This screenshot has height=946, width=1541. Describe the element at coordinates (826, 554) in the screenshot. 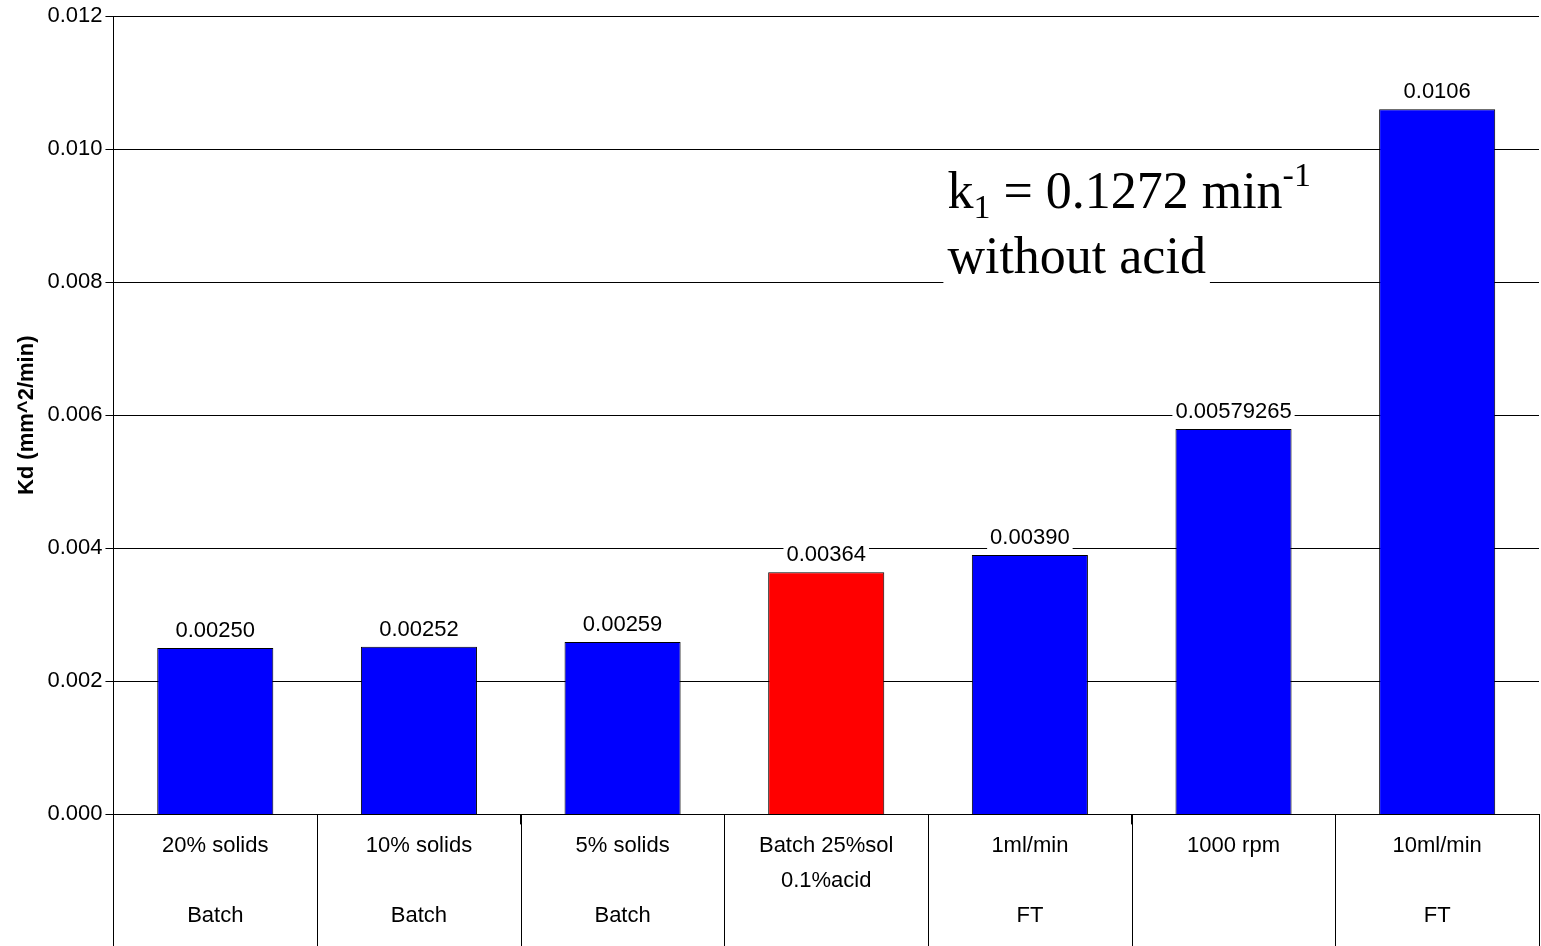

I see `data-label: 0.00364` at that location.